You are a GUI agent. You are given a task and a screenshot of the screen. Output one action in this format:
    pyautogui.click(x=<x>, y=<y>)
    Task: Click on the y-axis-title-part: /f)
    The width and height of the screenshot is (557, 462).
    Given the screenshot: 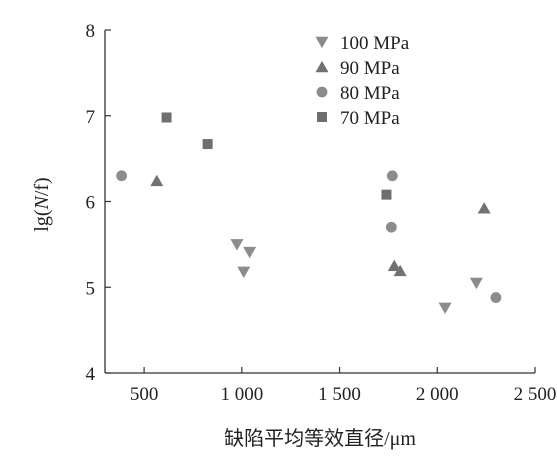 What is the action you would take?
    pyautogui.click(x=42, y=186)
    